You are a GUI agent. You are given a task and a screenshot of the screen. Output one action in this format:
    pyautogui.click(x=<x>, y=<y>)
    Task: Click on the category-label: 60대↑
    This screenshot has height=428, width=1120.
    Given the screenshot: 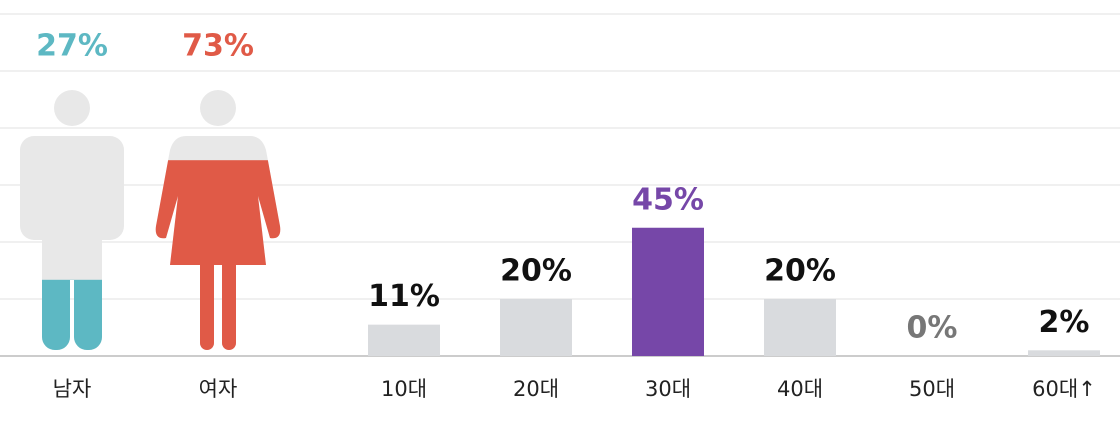 What is the action you would take?
    pyautogui.click(x=1064, y=389)
    